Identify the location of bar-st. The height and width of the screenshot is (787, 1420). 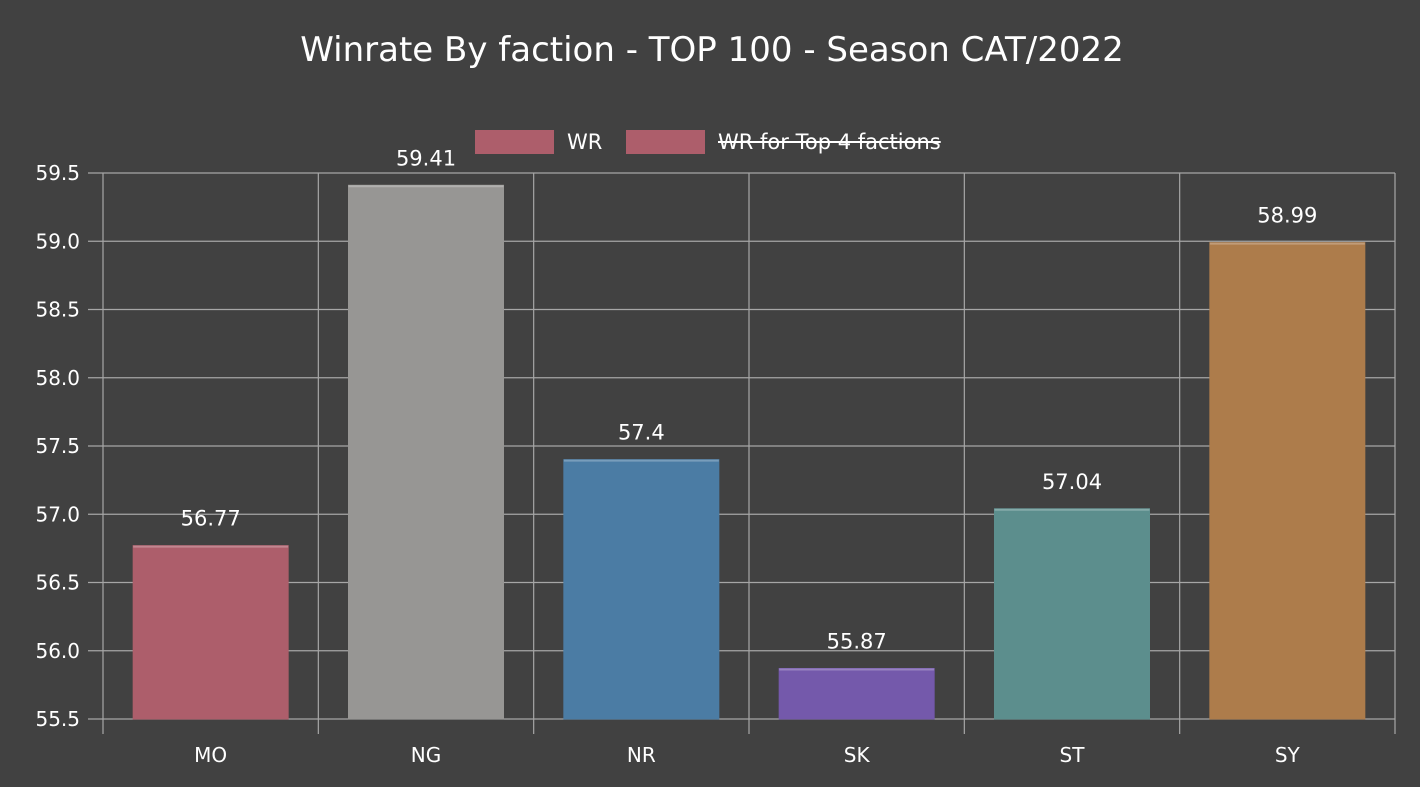
(1072, 614).